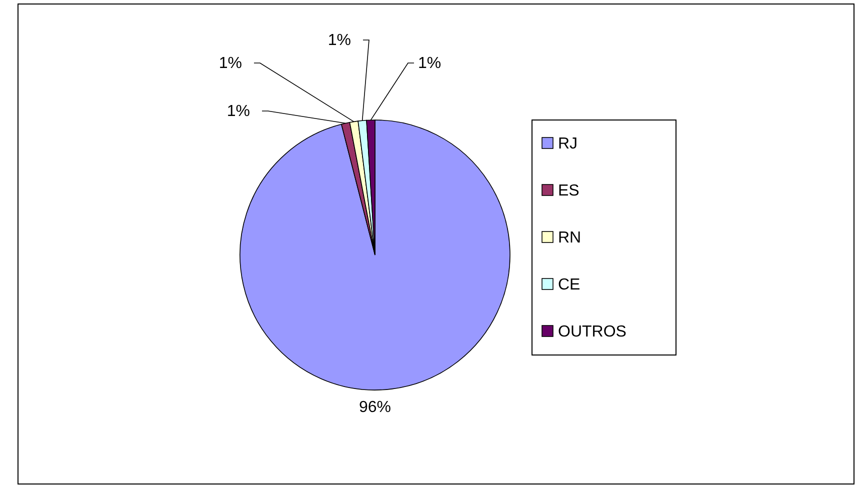 Image resolution: width=858 pixels, height=488 pixels. I want to click on legend-label: RJ, so click(568, 144).